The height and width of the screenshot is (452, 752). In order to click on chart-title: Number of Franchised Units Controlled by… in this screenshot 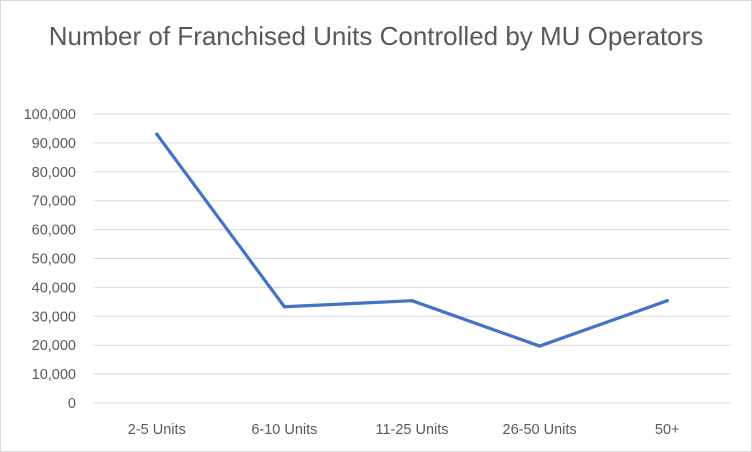, I will do `click(376, 36)`.